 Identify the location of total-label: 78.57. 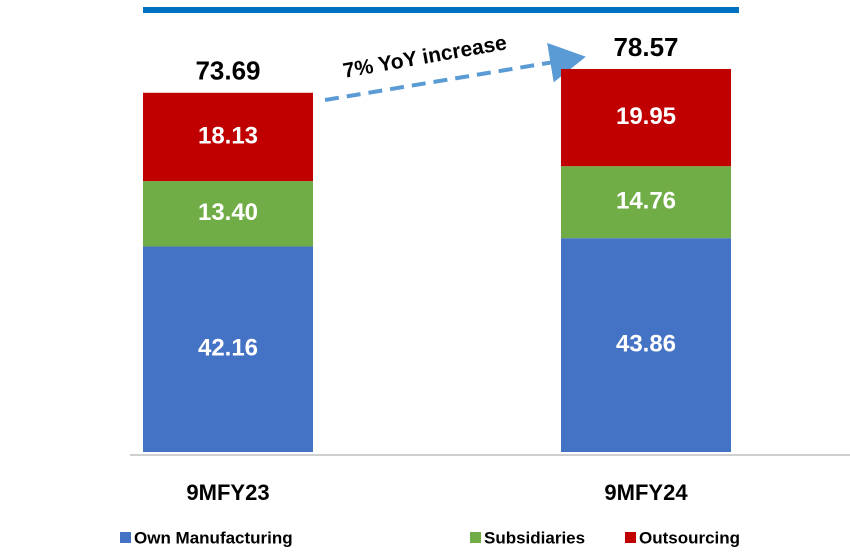
(645, 47).